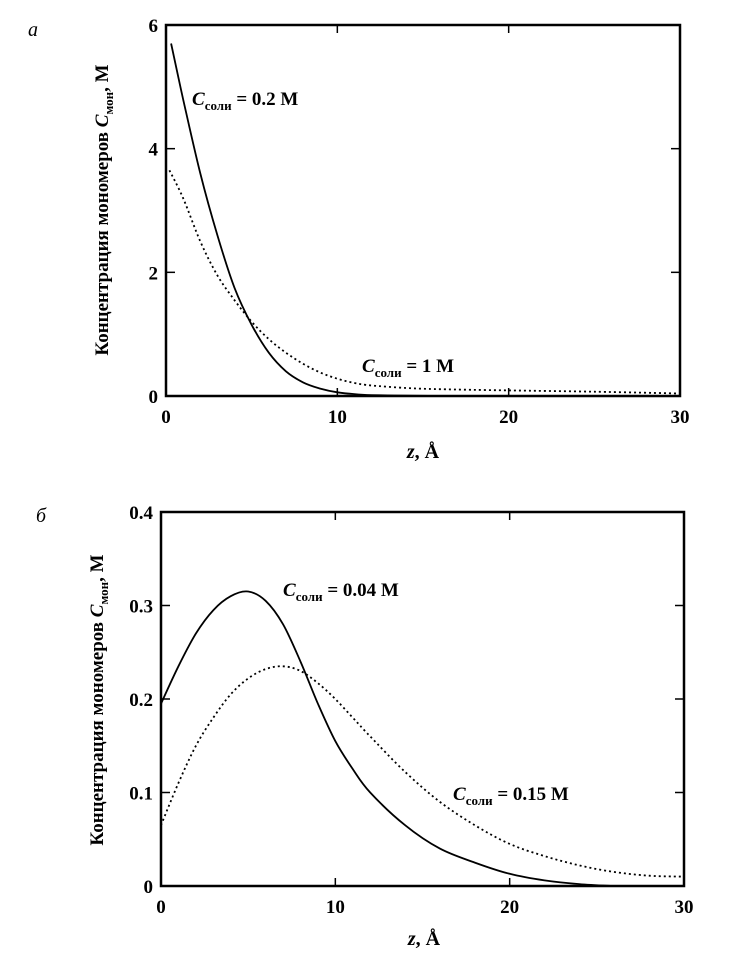  What do you see at coordinates (265, 99) in the screenshot?
I see `annotation-value: = 0.2 M` at bounding box center [265, 99].